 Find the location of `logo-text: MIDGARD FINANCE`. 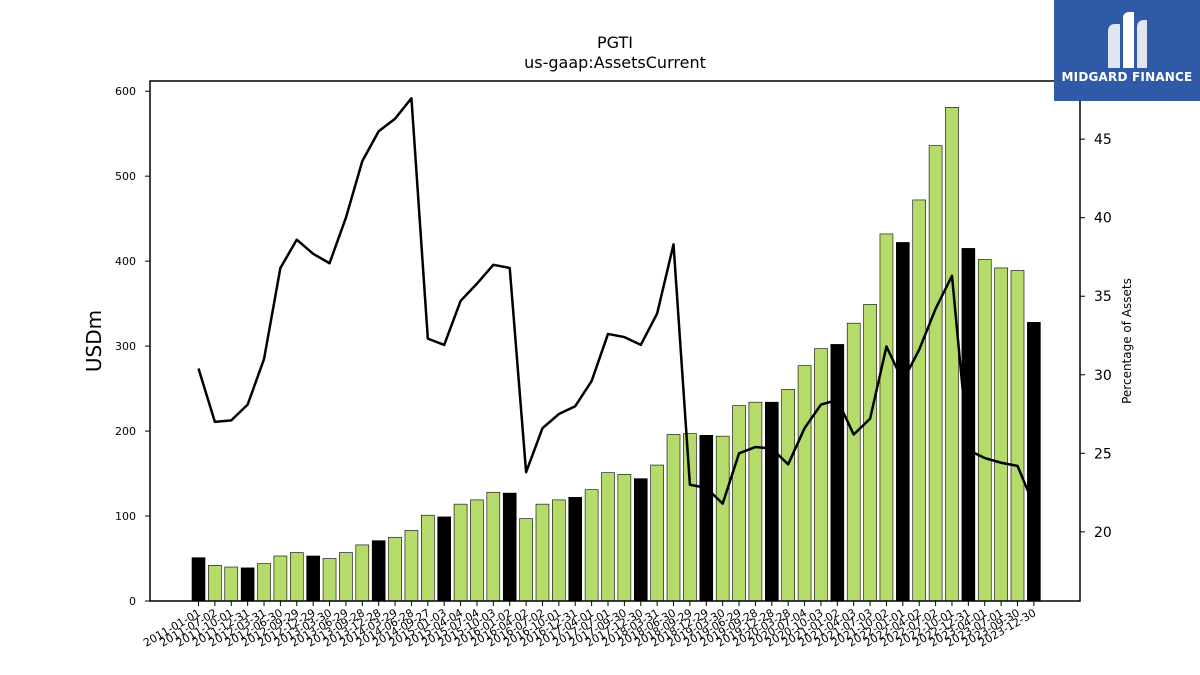

logo-text: MIDGARD FINANCE is located at coordinates (1127, 77).